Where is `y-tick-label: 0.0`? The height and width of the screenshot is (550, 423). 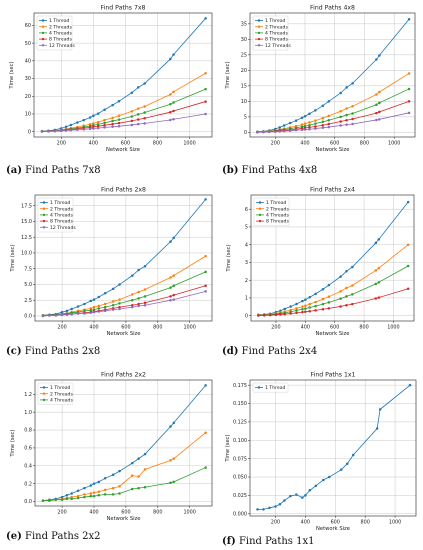 y-tick-label: 0.0 is located at coordinates (28, 317).